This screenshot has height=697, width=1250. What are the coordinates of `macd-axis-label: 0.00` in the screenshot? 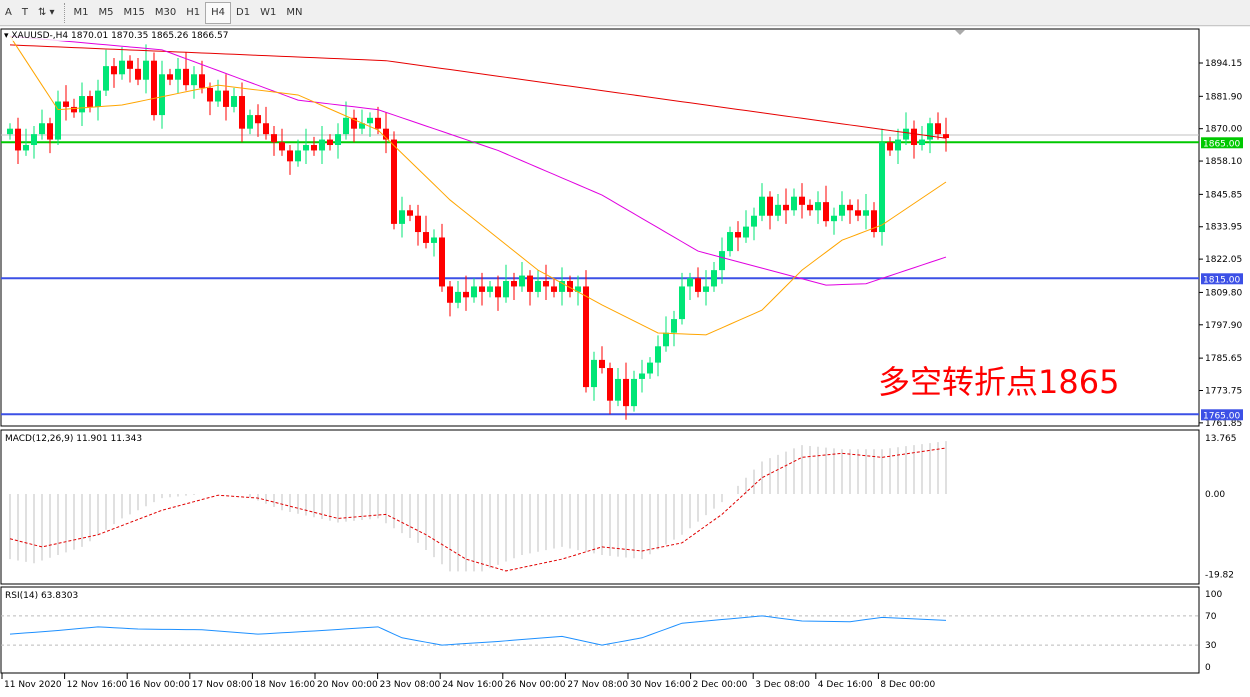 It's located at (1215, 495).